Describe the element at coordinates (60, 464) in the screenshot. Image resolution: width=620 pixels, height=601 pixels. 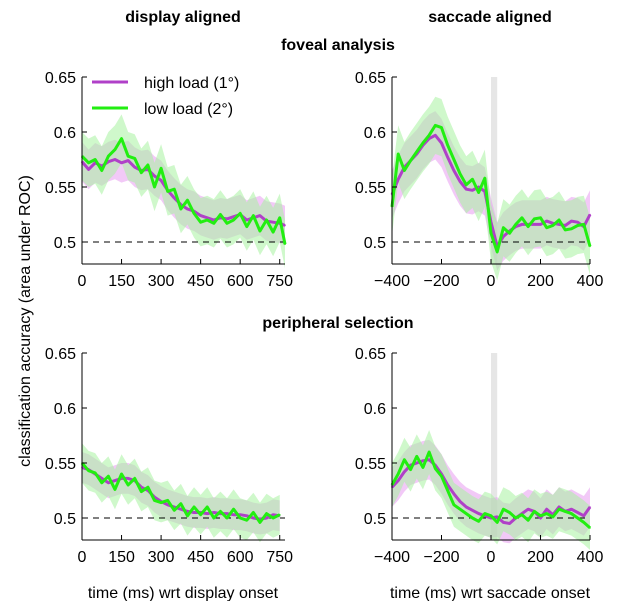
I see `y-tick-label: 0.55` at that location.